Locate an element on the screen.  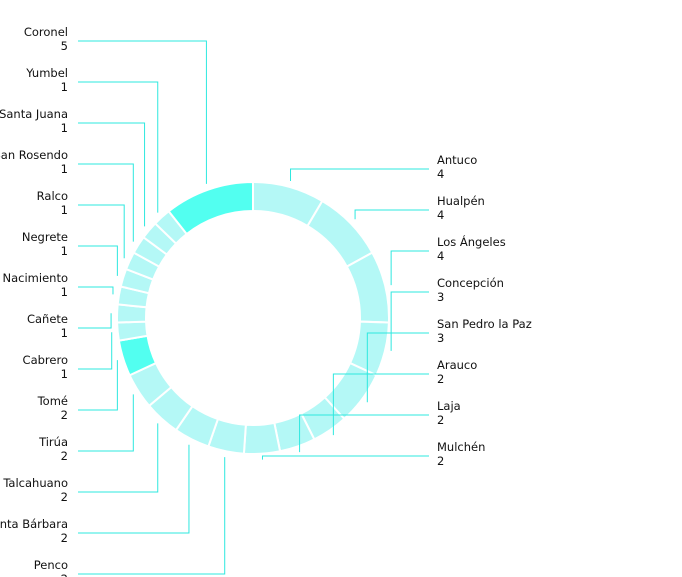
label-canete: Cañete is located at coordinates (47, 319).